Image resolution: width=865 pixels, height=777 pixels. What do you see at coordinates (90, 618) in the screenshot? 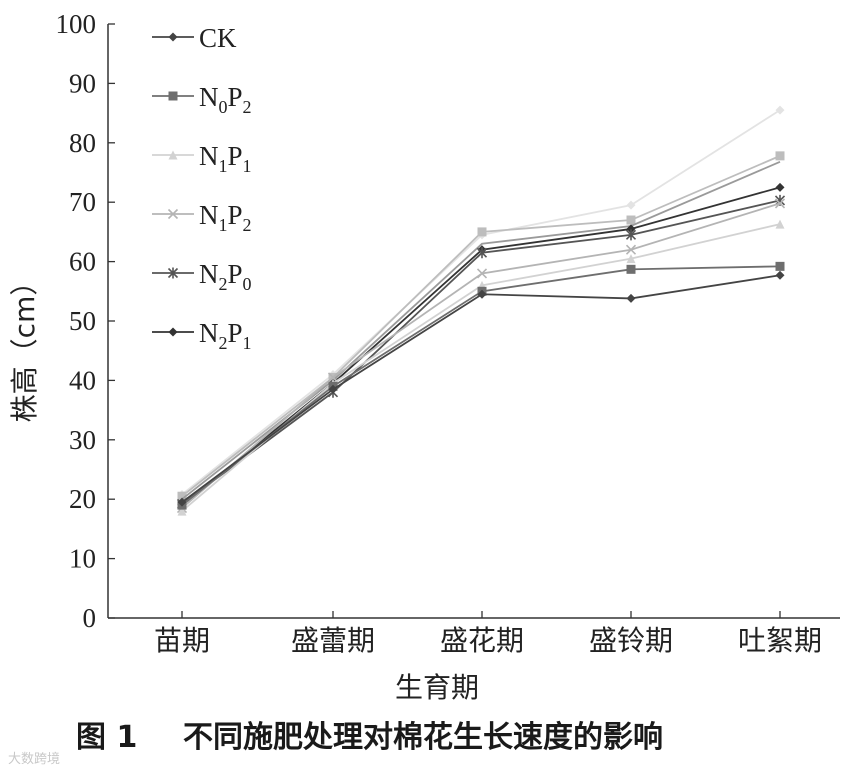
I see `y-tick-label: 0` at bounding box center [90, 618].